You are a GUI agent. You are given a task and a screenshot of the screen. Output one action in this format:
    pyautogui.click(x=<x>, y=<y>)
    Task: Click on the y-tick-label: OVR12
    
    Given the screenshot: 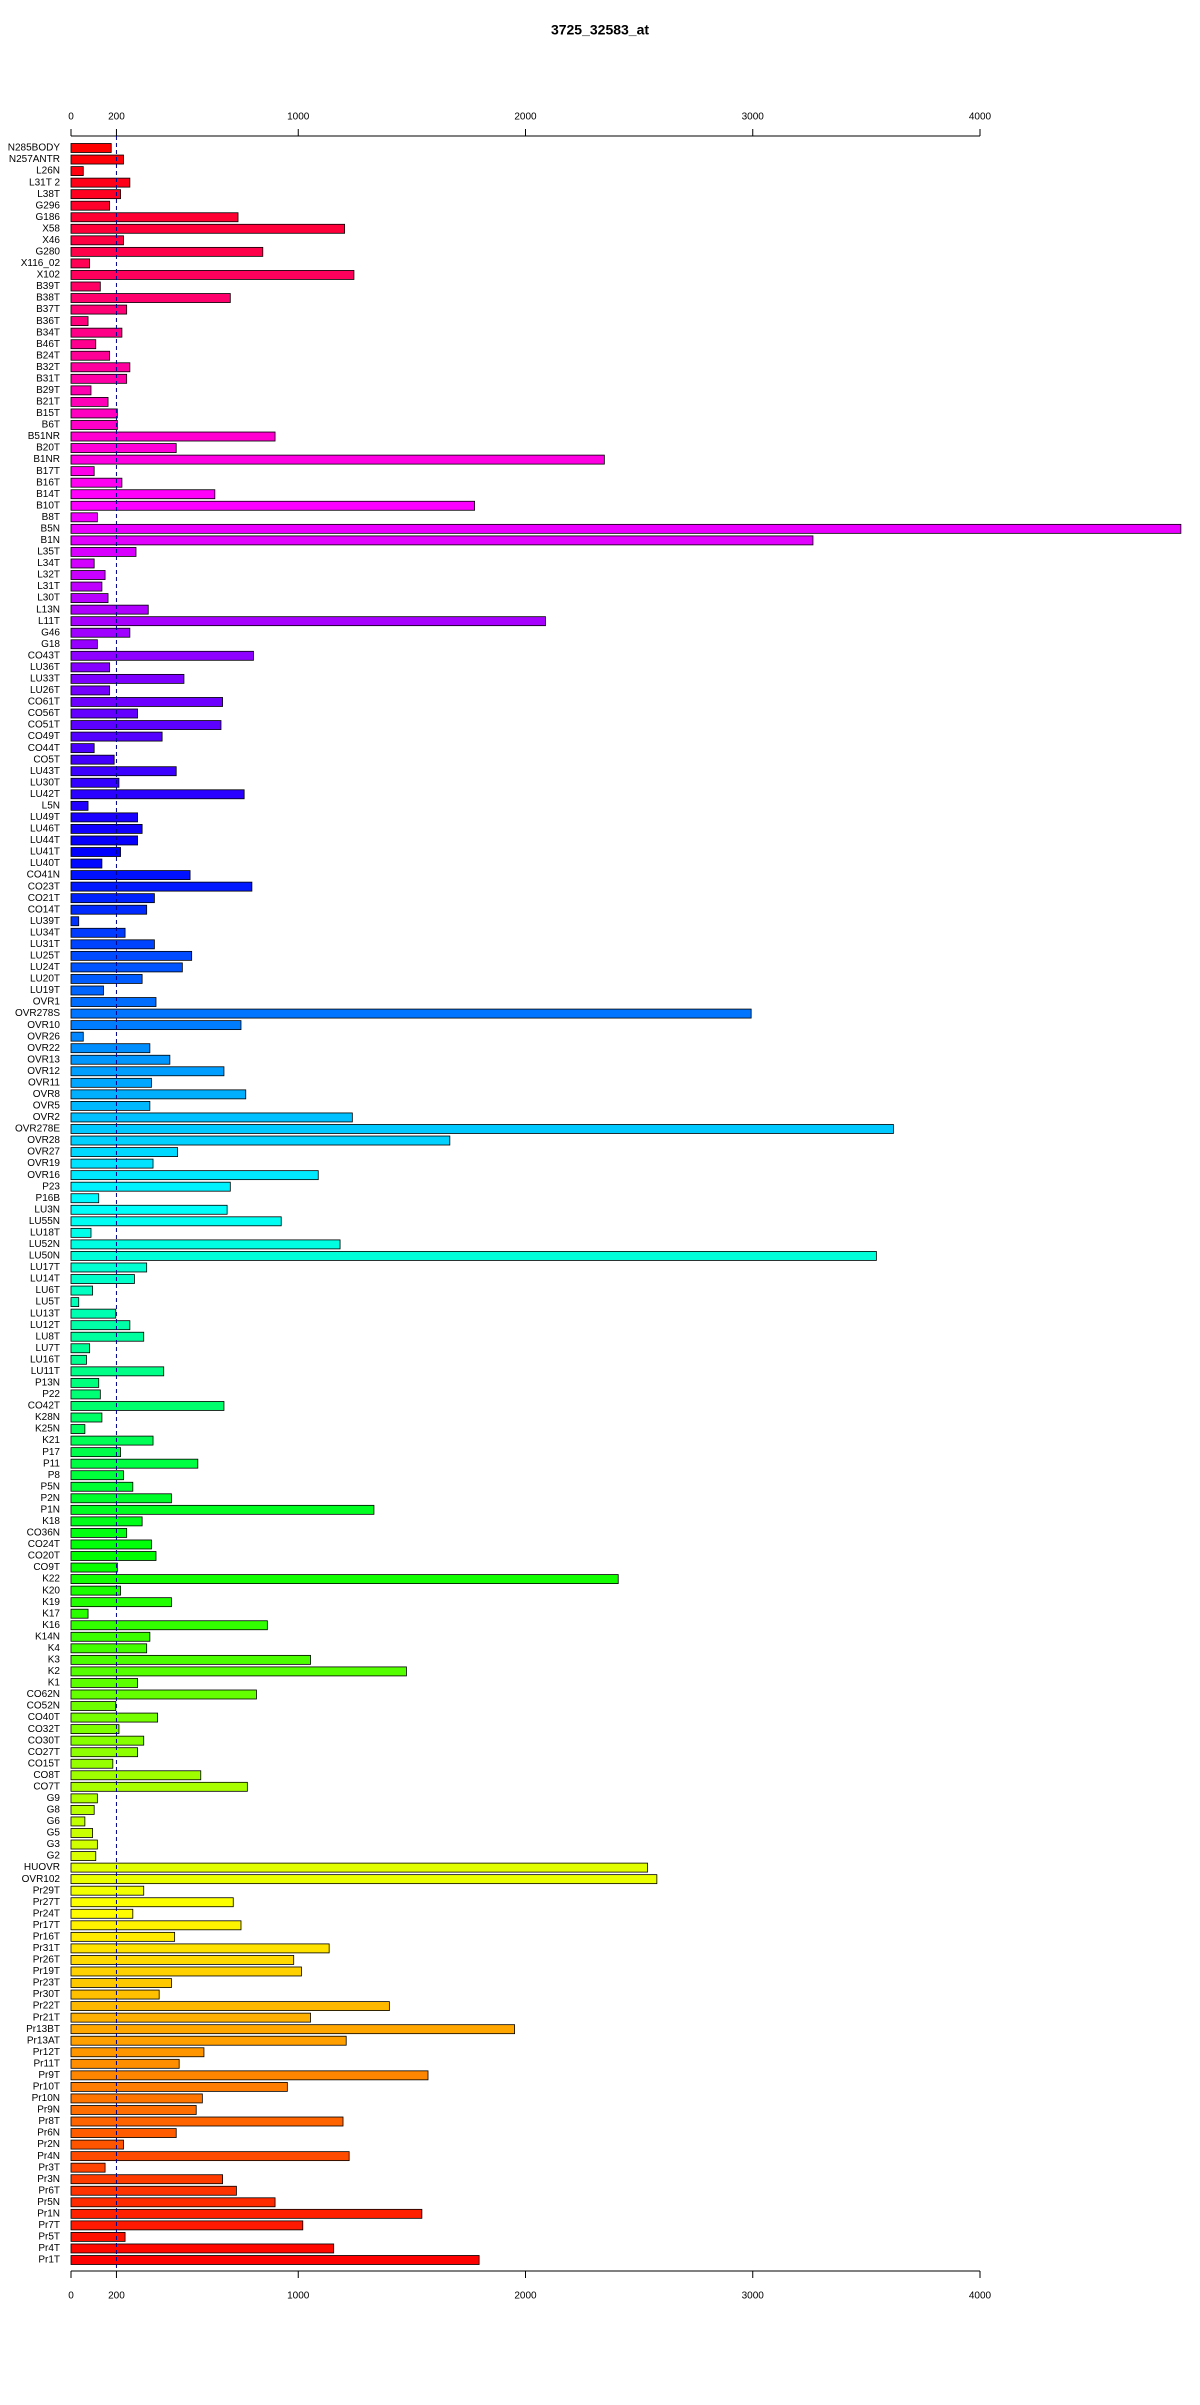 What is the action you would take?
    pyautogui.click(x=43, y=1071)
    